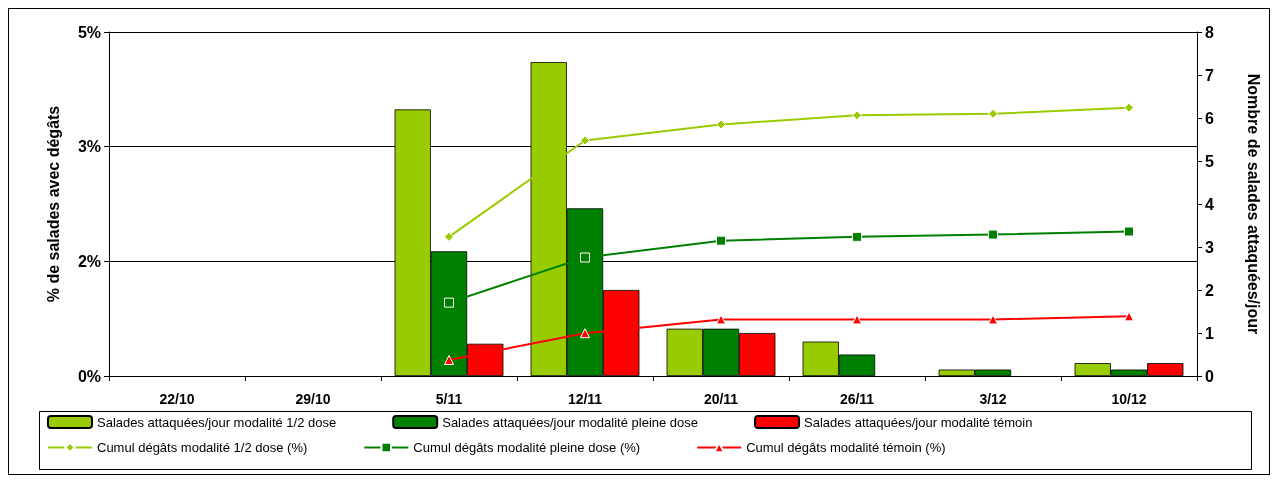 The width and height of the screenshot is (1280, 485). What do you see at coordinates (857, 399) in the screenshot?
I see `x-tick-label: 26/11` at bounding box center [857, 399].